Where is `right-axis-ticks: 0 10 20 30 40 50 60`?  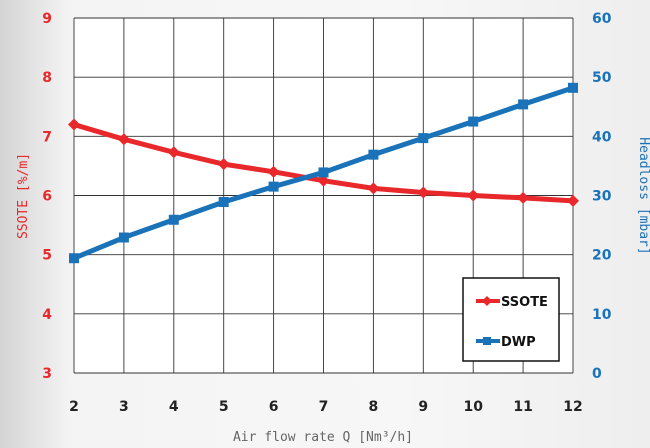
right-axis-ticks: 0 10 20 30 40 50 60 is located at coordinates (602, 196).